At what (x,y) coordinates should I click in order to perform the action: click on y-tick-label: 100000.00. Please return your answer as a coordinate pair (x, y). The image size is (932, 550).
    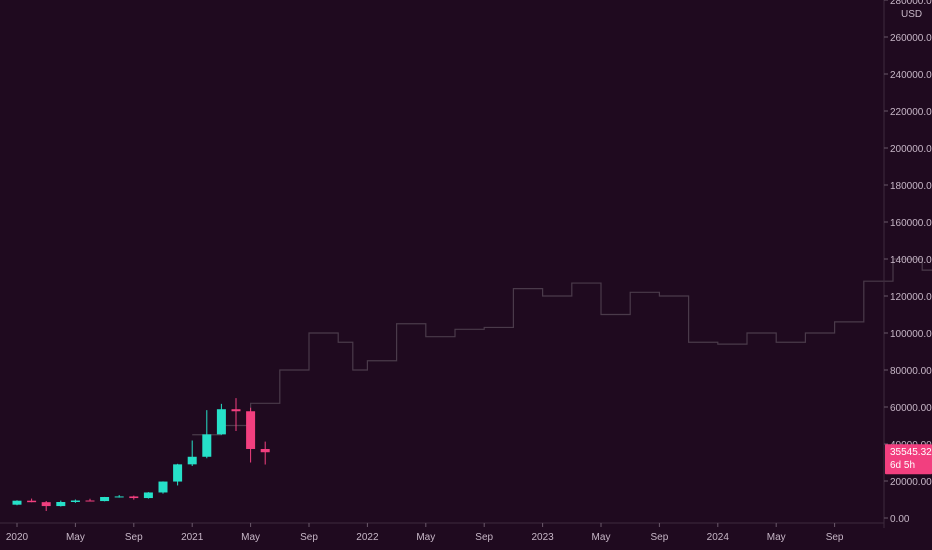
    Looking at the image, I should click on (911, 334).